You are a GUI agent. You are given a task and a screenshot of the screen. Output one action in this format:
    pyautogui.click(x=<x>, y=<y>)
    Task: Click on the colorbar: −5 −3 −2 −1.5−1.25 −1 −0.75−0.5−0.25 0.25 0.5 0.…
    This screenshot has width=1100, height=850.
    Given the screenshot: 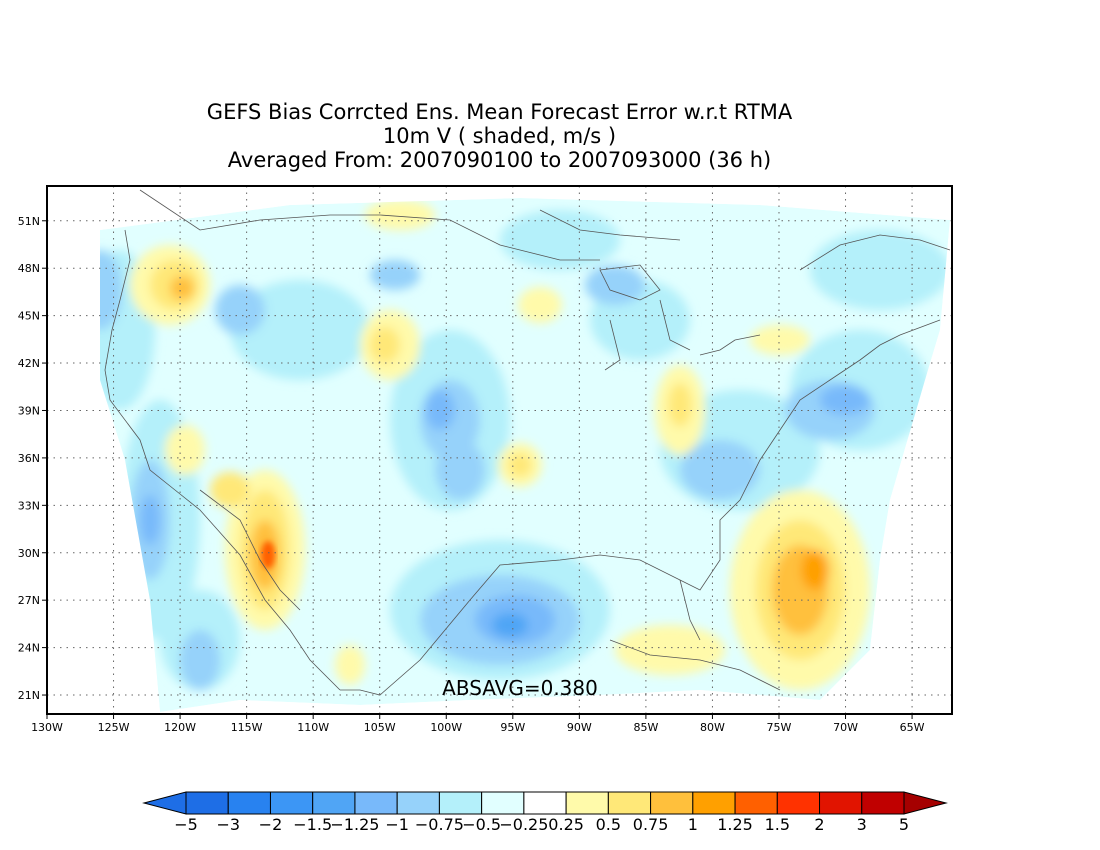 What is the action you would take?
    pyautogui.click(x=545, y=812)
    